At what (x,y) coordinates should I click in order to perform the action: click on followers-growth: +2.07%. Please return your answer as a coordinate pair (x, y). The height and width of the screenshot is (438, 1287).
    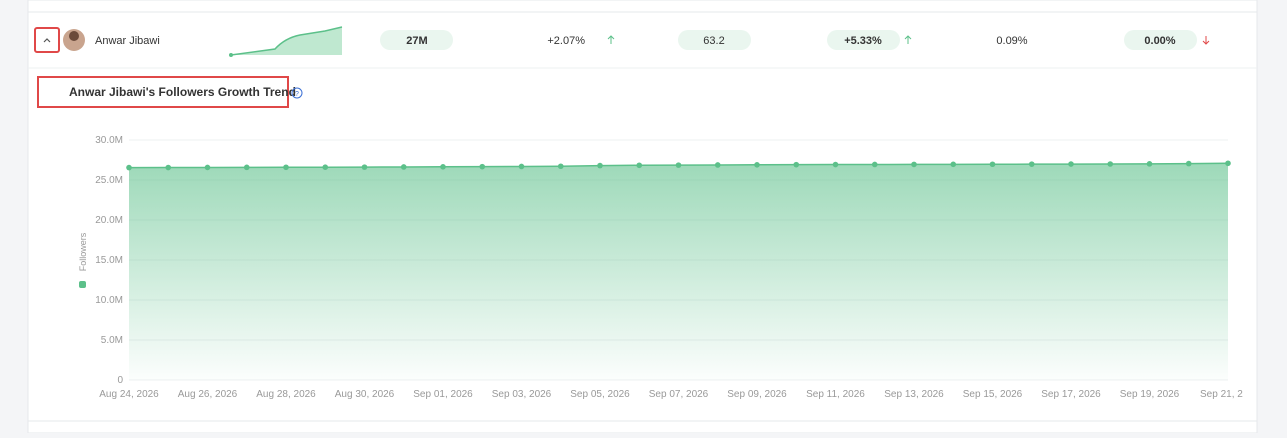
    Looking at the image, I should click on (566, 41).